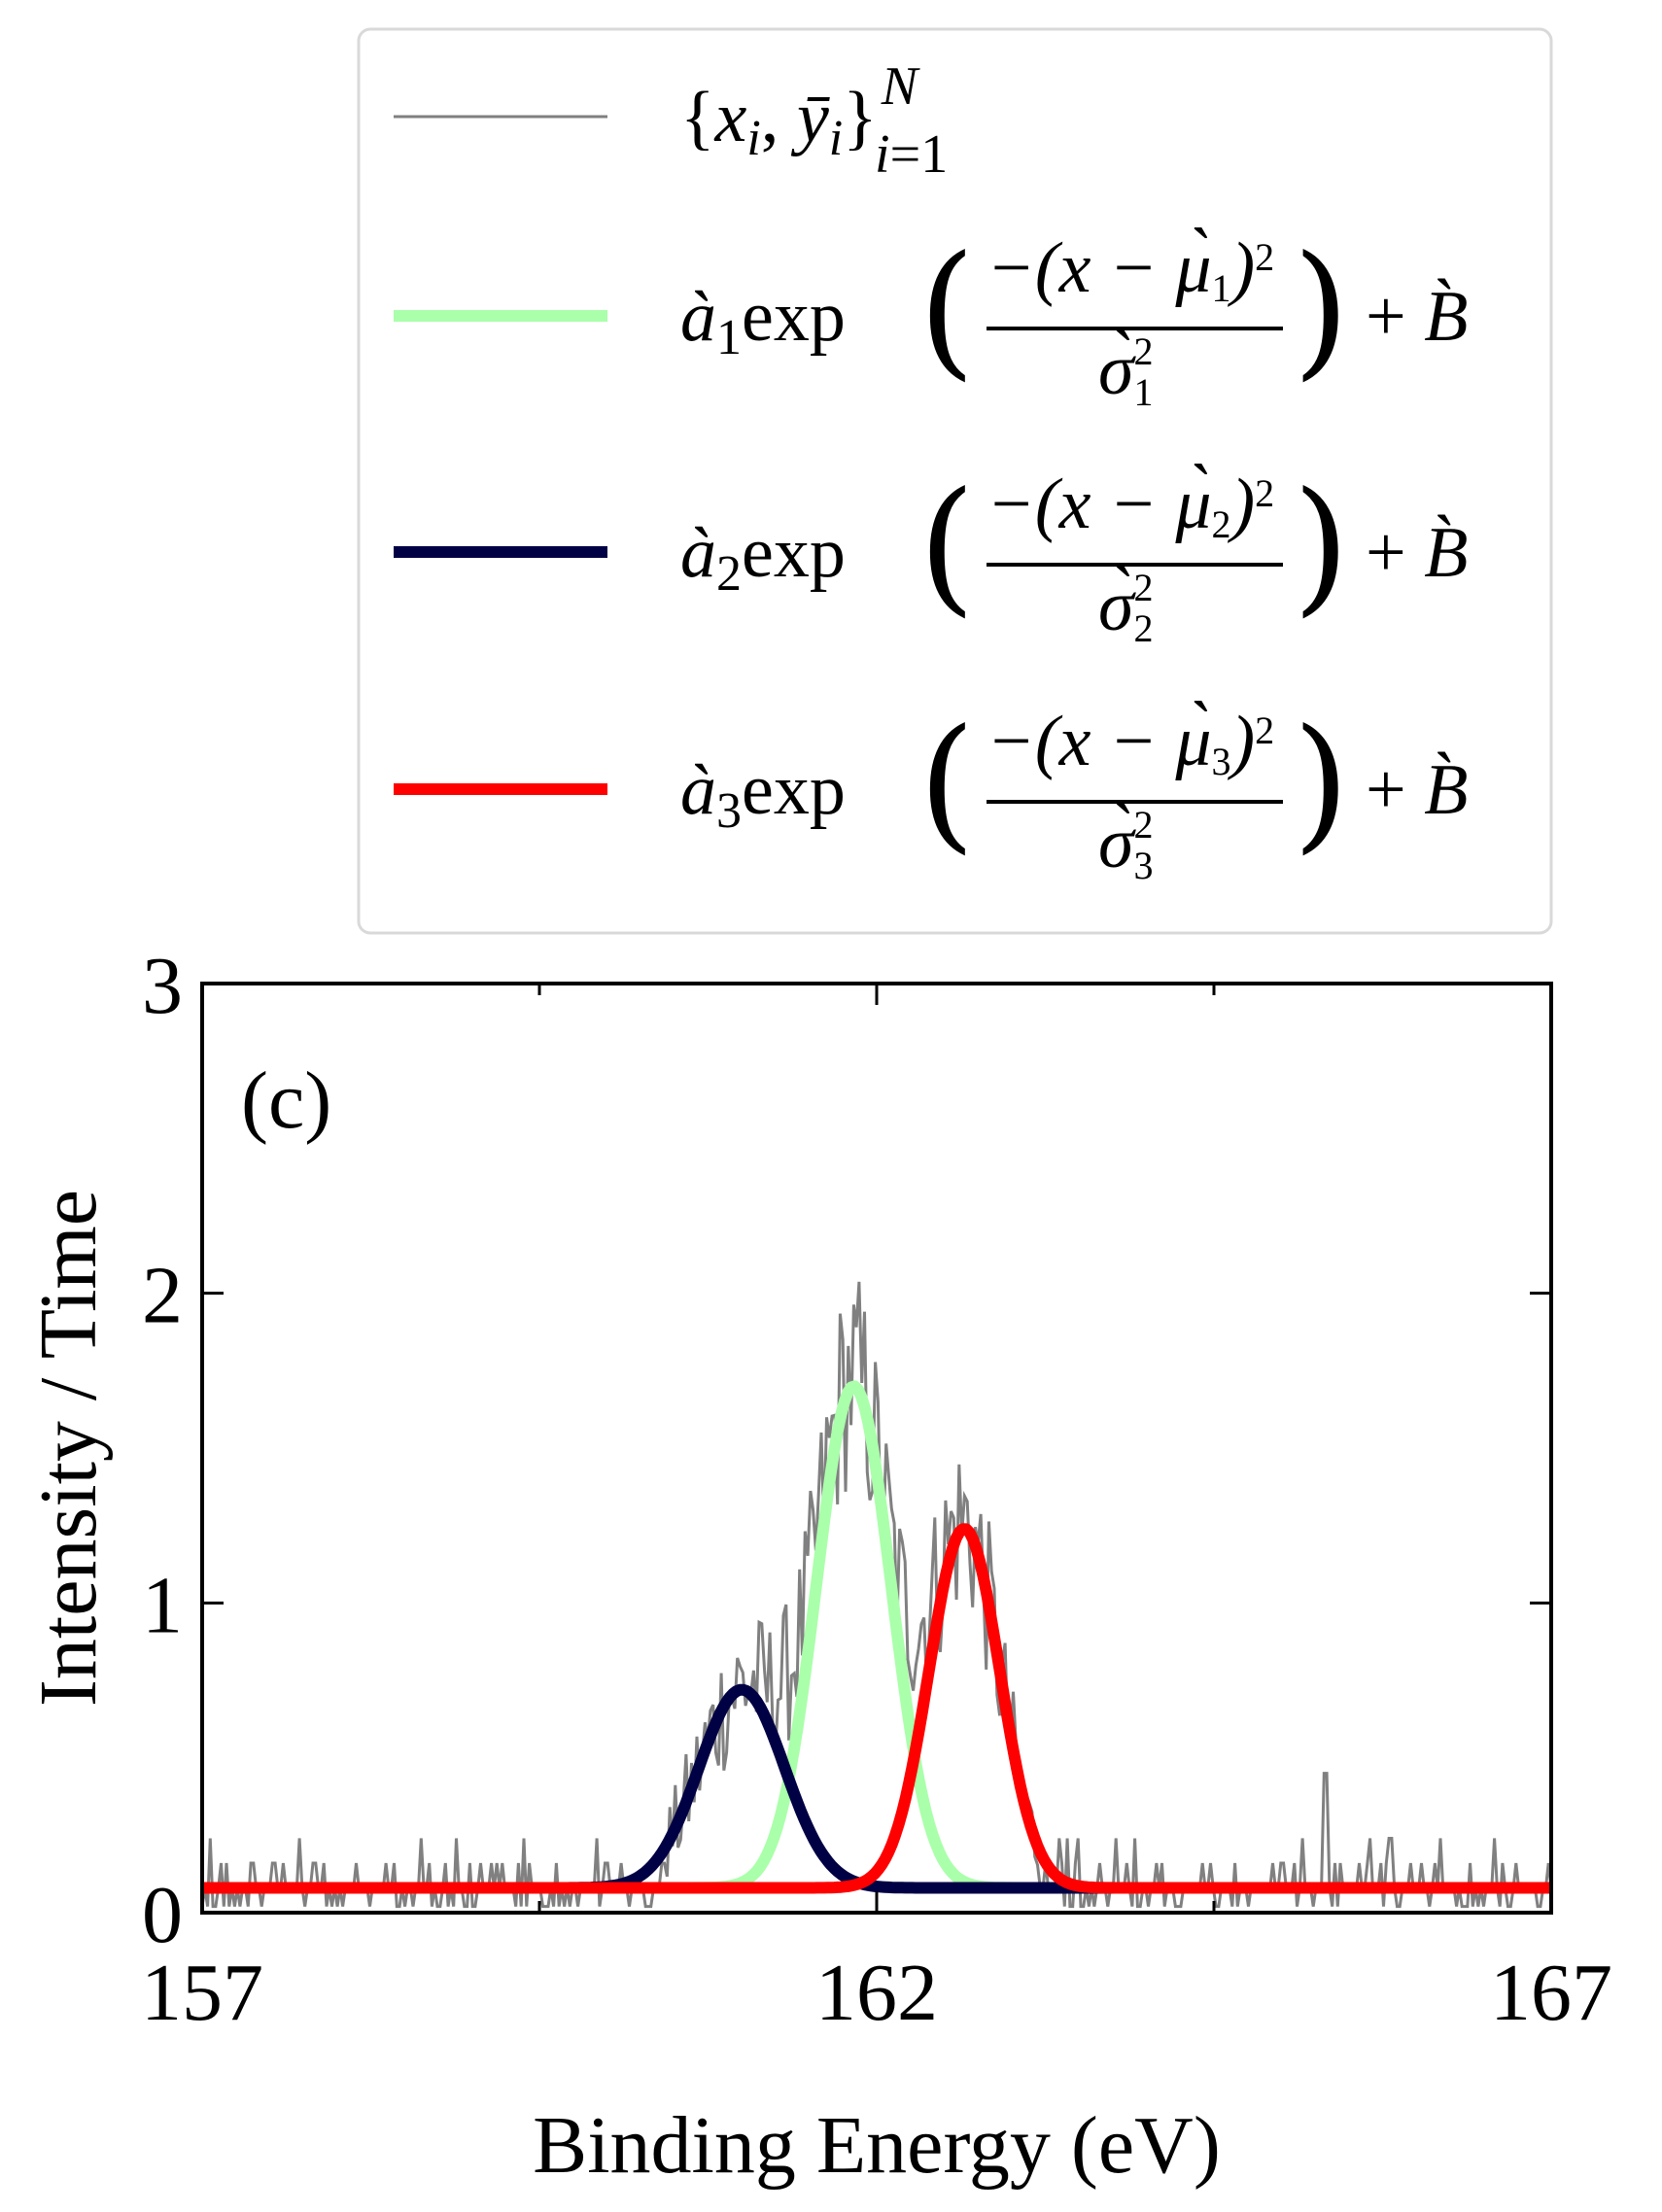  Describe the element at coordinates (162, 1605) in the screenshot. I see `y-tick-label: 1` at that location.